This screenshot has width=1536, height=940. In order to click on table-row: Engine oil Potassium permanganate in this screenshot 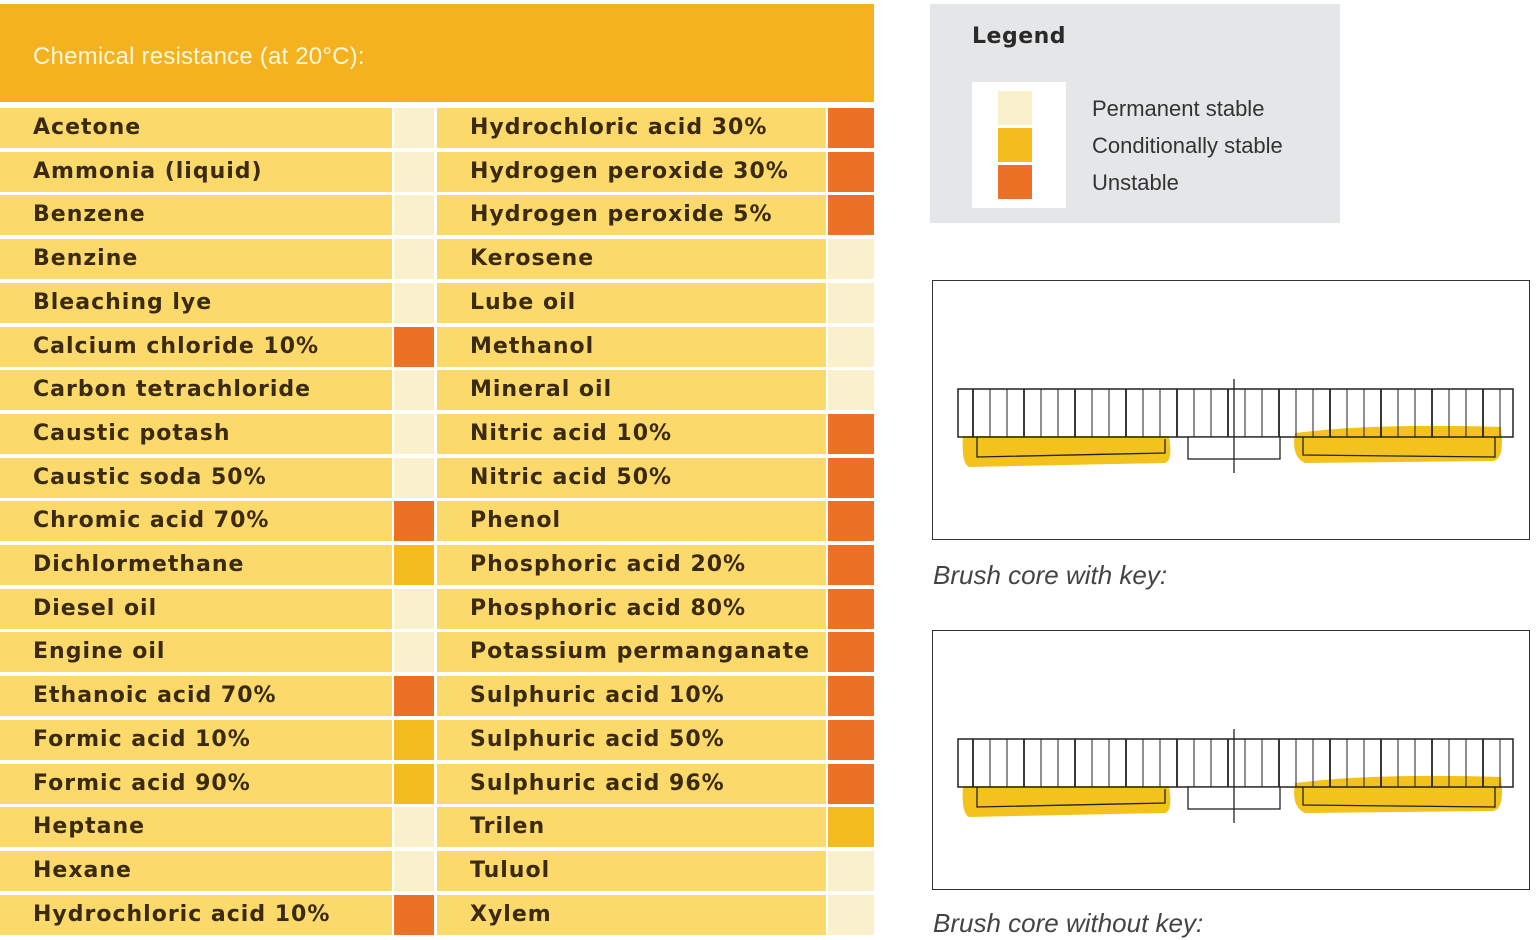, I will do `click(437, 652)`.